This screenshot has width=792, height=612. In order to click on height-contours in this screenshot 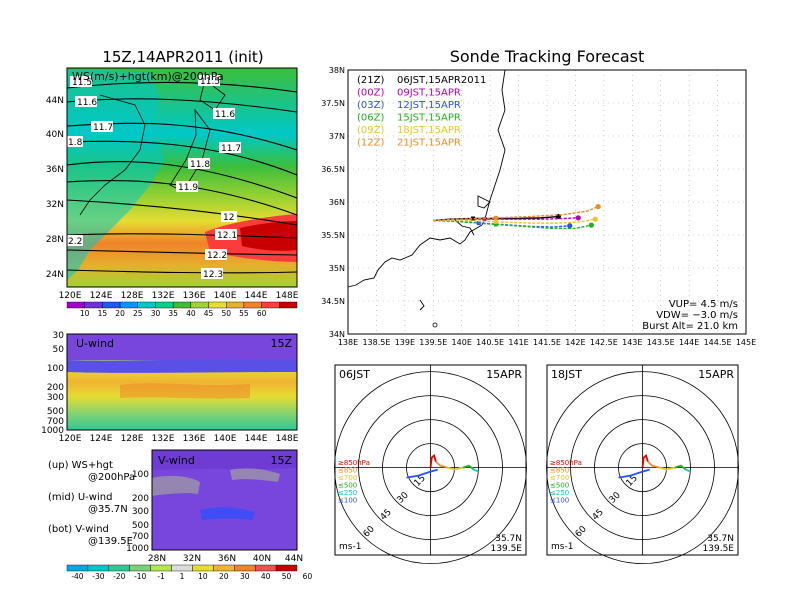, I will do `click(182, 177)`.